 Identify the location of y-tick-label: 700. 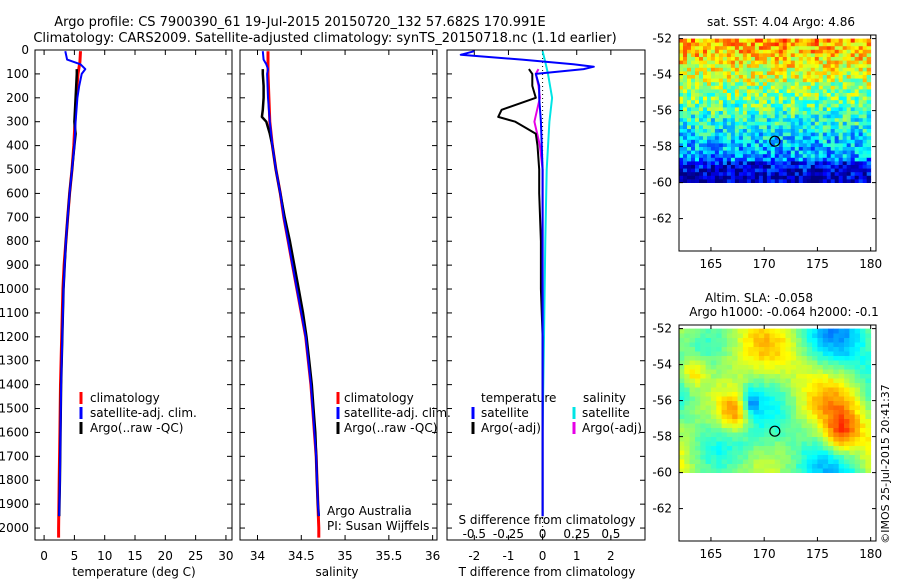
(17, 217).